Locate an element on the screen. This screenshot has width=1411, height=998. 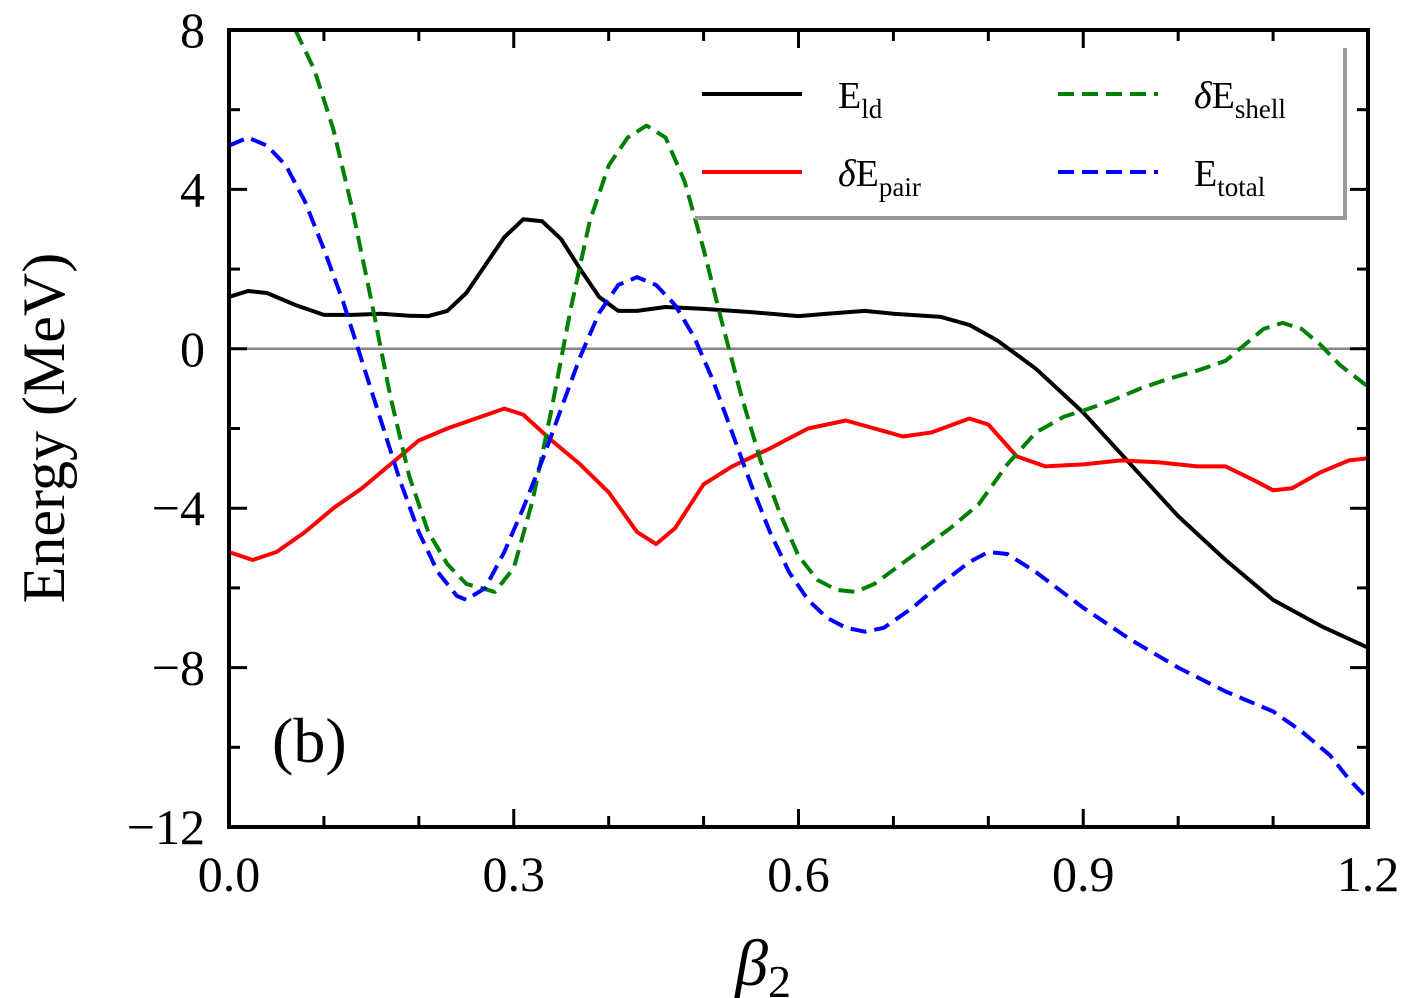
panel-label: (b) is located at coordinates (309, 740).